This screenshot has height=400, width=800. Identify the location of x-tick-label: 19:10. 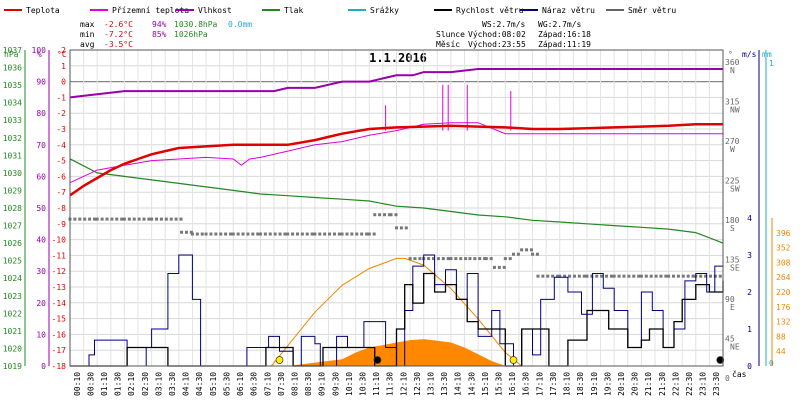
(594, 384).